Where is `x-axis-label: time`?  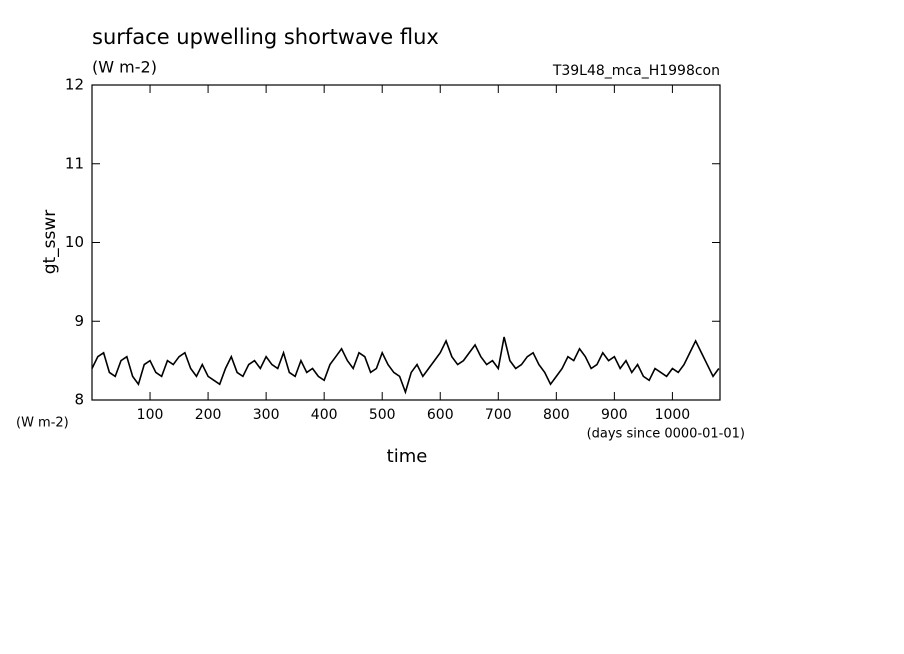
x-axis-label: time is located at coordinates (407, 456).